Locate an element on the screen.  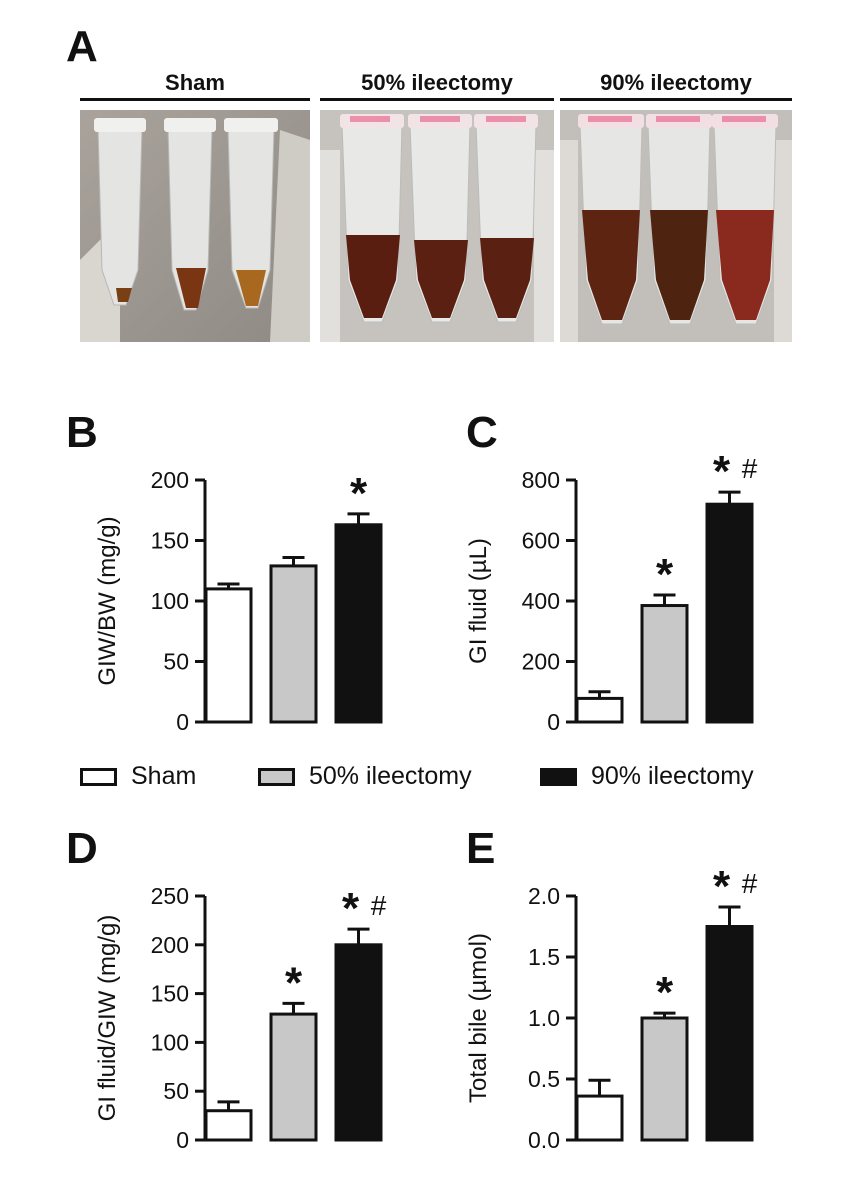
y-tick-label: 1.0 is located at coordinates (544, 1018).